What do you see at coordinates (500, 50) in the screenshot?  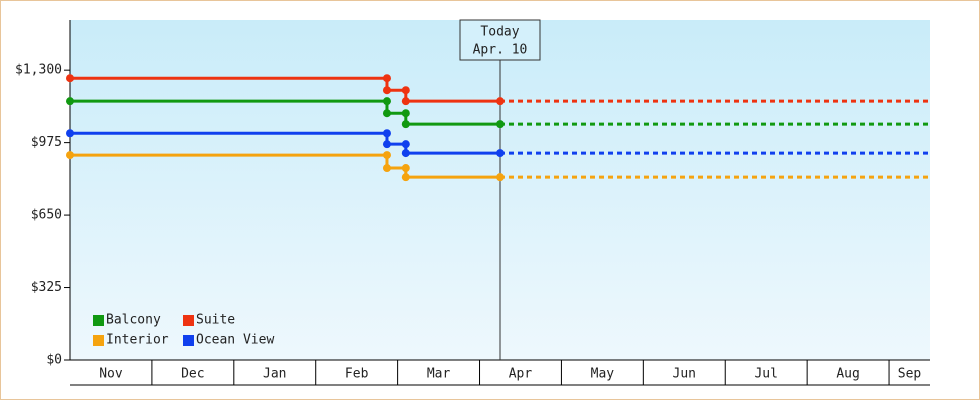 I see `today-label: Apr. 10` at bounding box center [500, 50].